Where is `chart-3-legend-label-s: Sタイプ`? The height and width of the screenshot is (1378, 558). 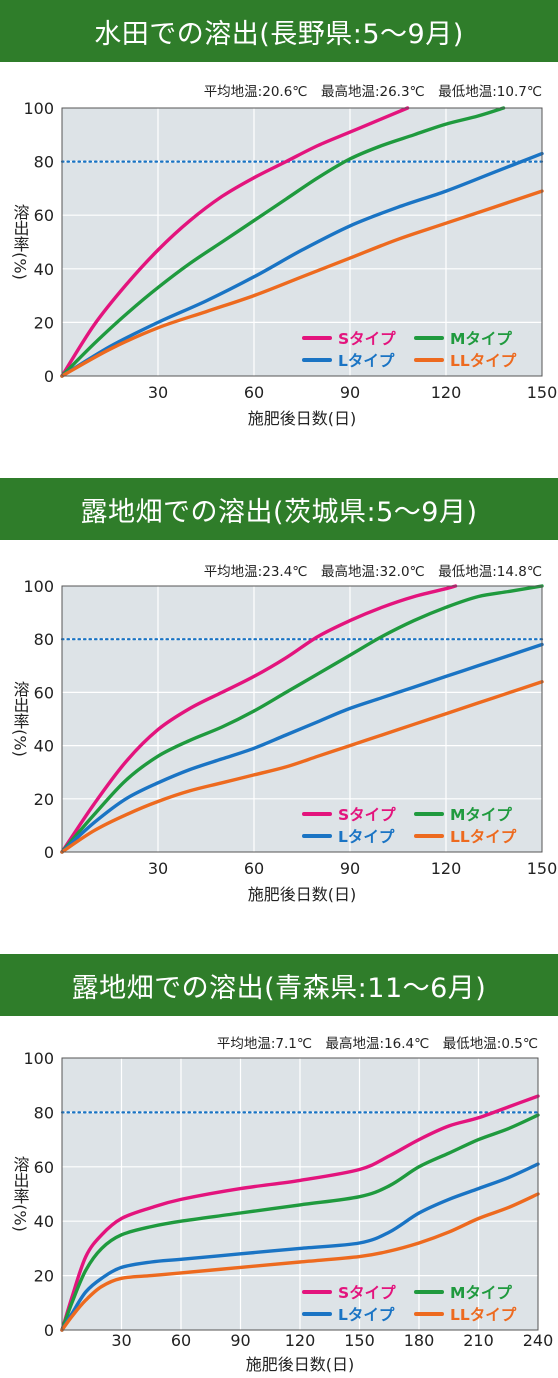
chart-3-legend-label-s: Sタイプ is located at coordinates (367, 1292).